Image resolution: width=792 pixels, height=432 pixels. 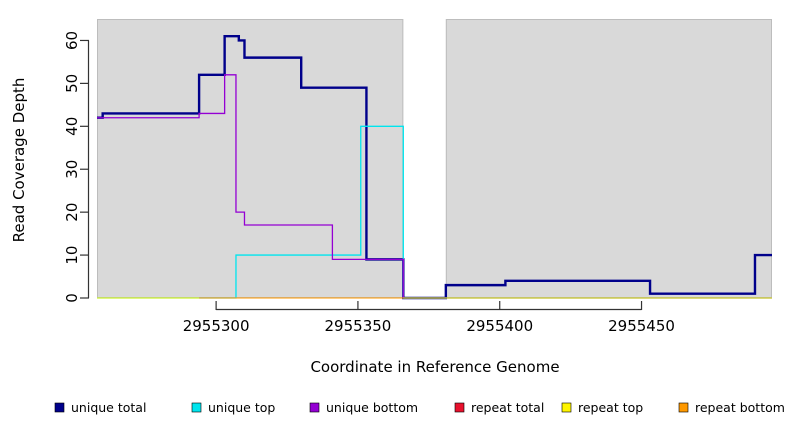 What do you see at coordinates (196, 407) in the screenshot?
I see `legend-swatch-unique-top` at bounding box center [196, 407].